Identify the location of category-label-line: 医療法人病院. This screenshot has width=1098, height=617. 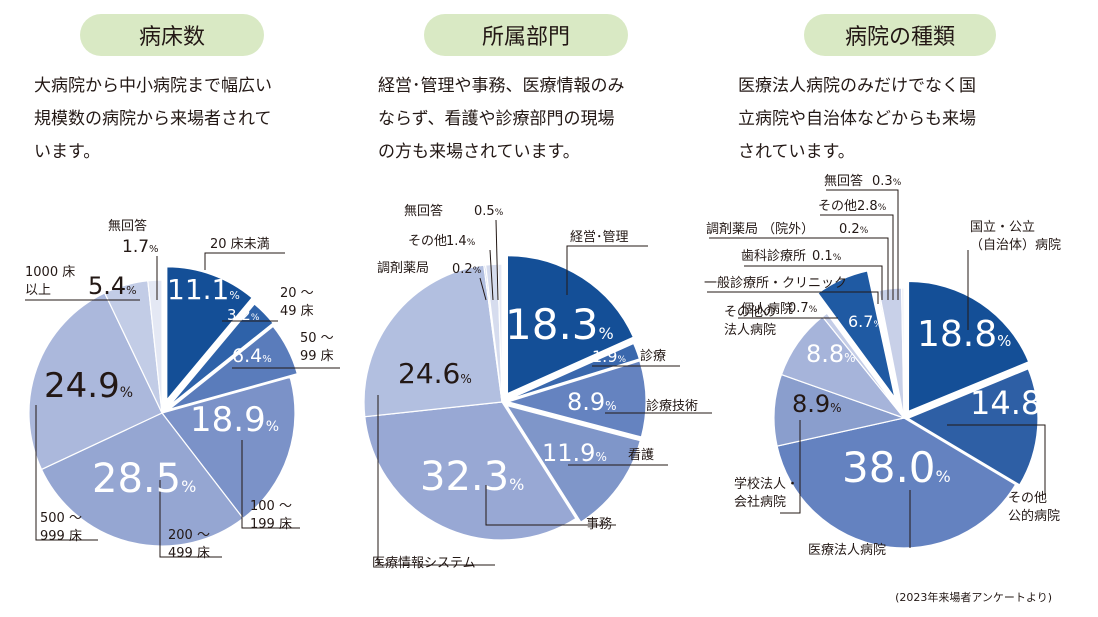
(847, 550).